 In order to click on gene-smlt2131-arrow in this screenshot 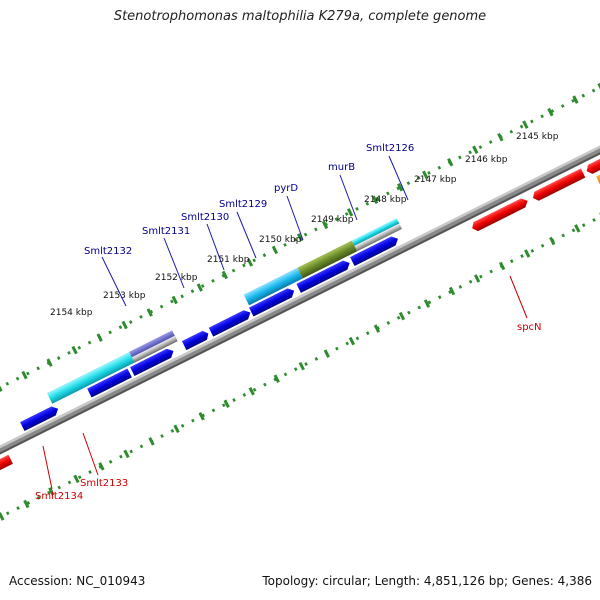, I will do `click(153, 362)`.